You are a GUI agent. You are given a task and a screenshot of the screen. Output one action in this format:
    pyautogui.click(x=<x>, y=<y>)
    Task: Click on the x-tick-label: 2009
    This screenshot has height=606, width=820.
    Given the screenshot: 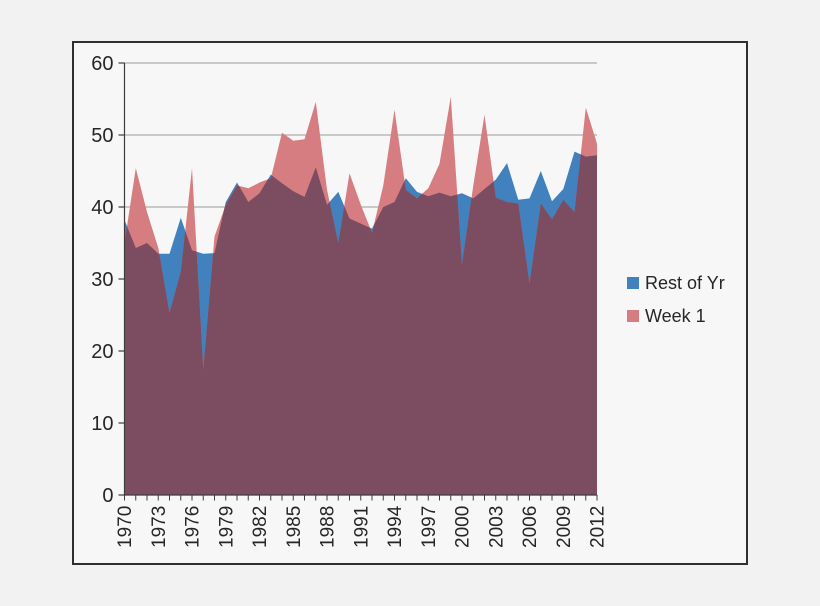 What is the action you would take?
    pyautogui.click(x=564, y=527)
    